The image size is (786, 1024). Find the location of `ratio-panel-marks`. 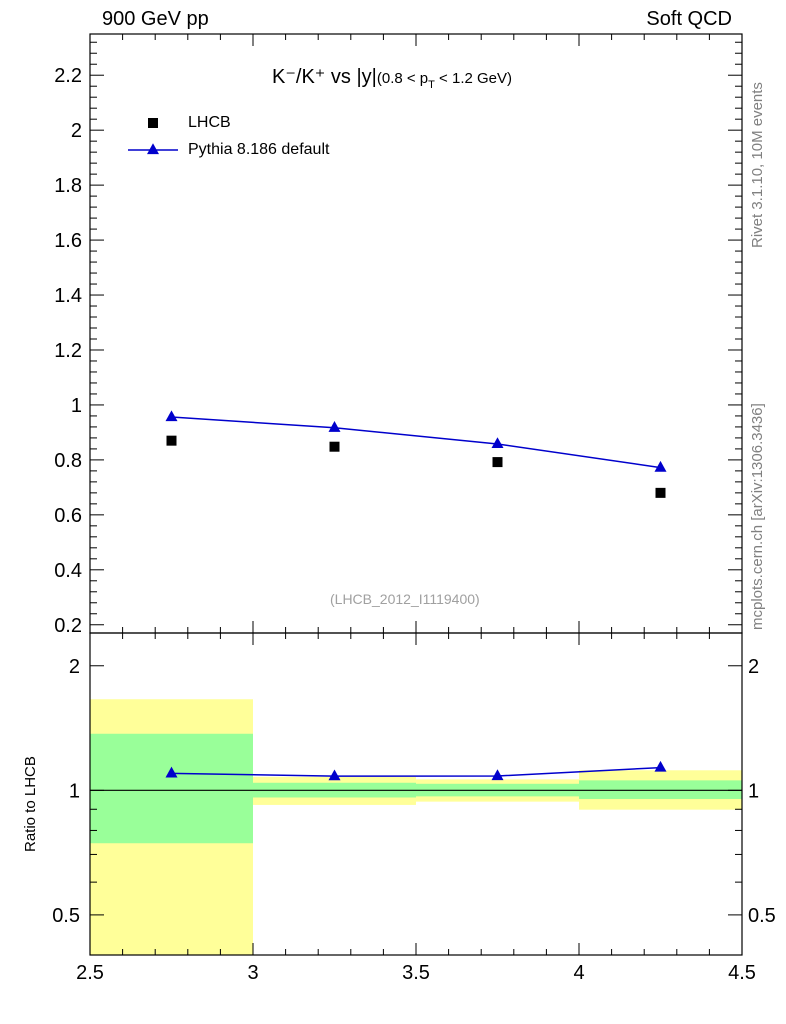

ratio-panel-marks is located at coordinates (416, 770).